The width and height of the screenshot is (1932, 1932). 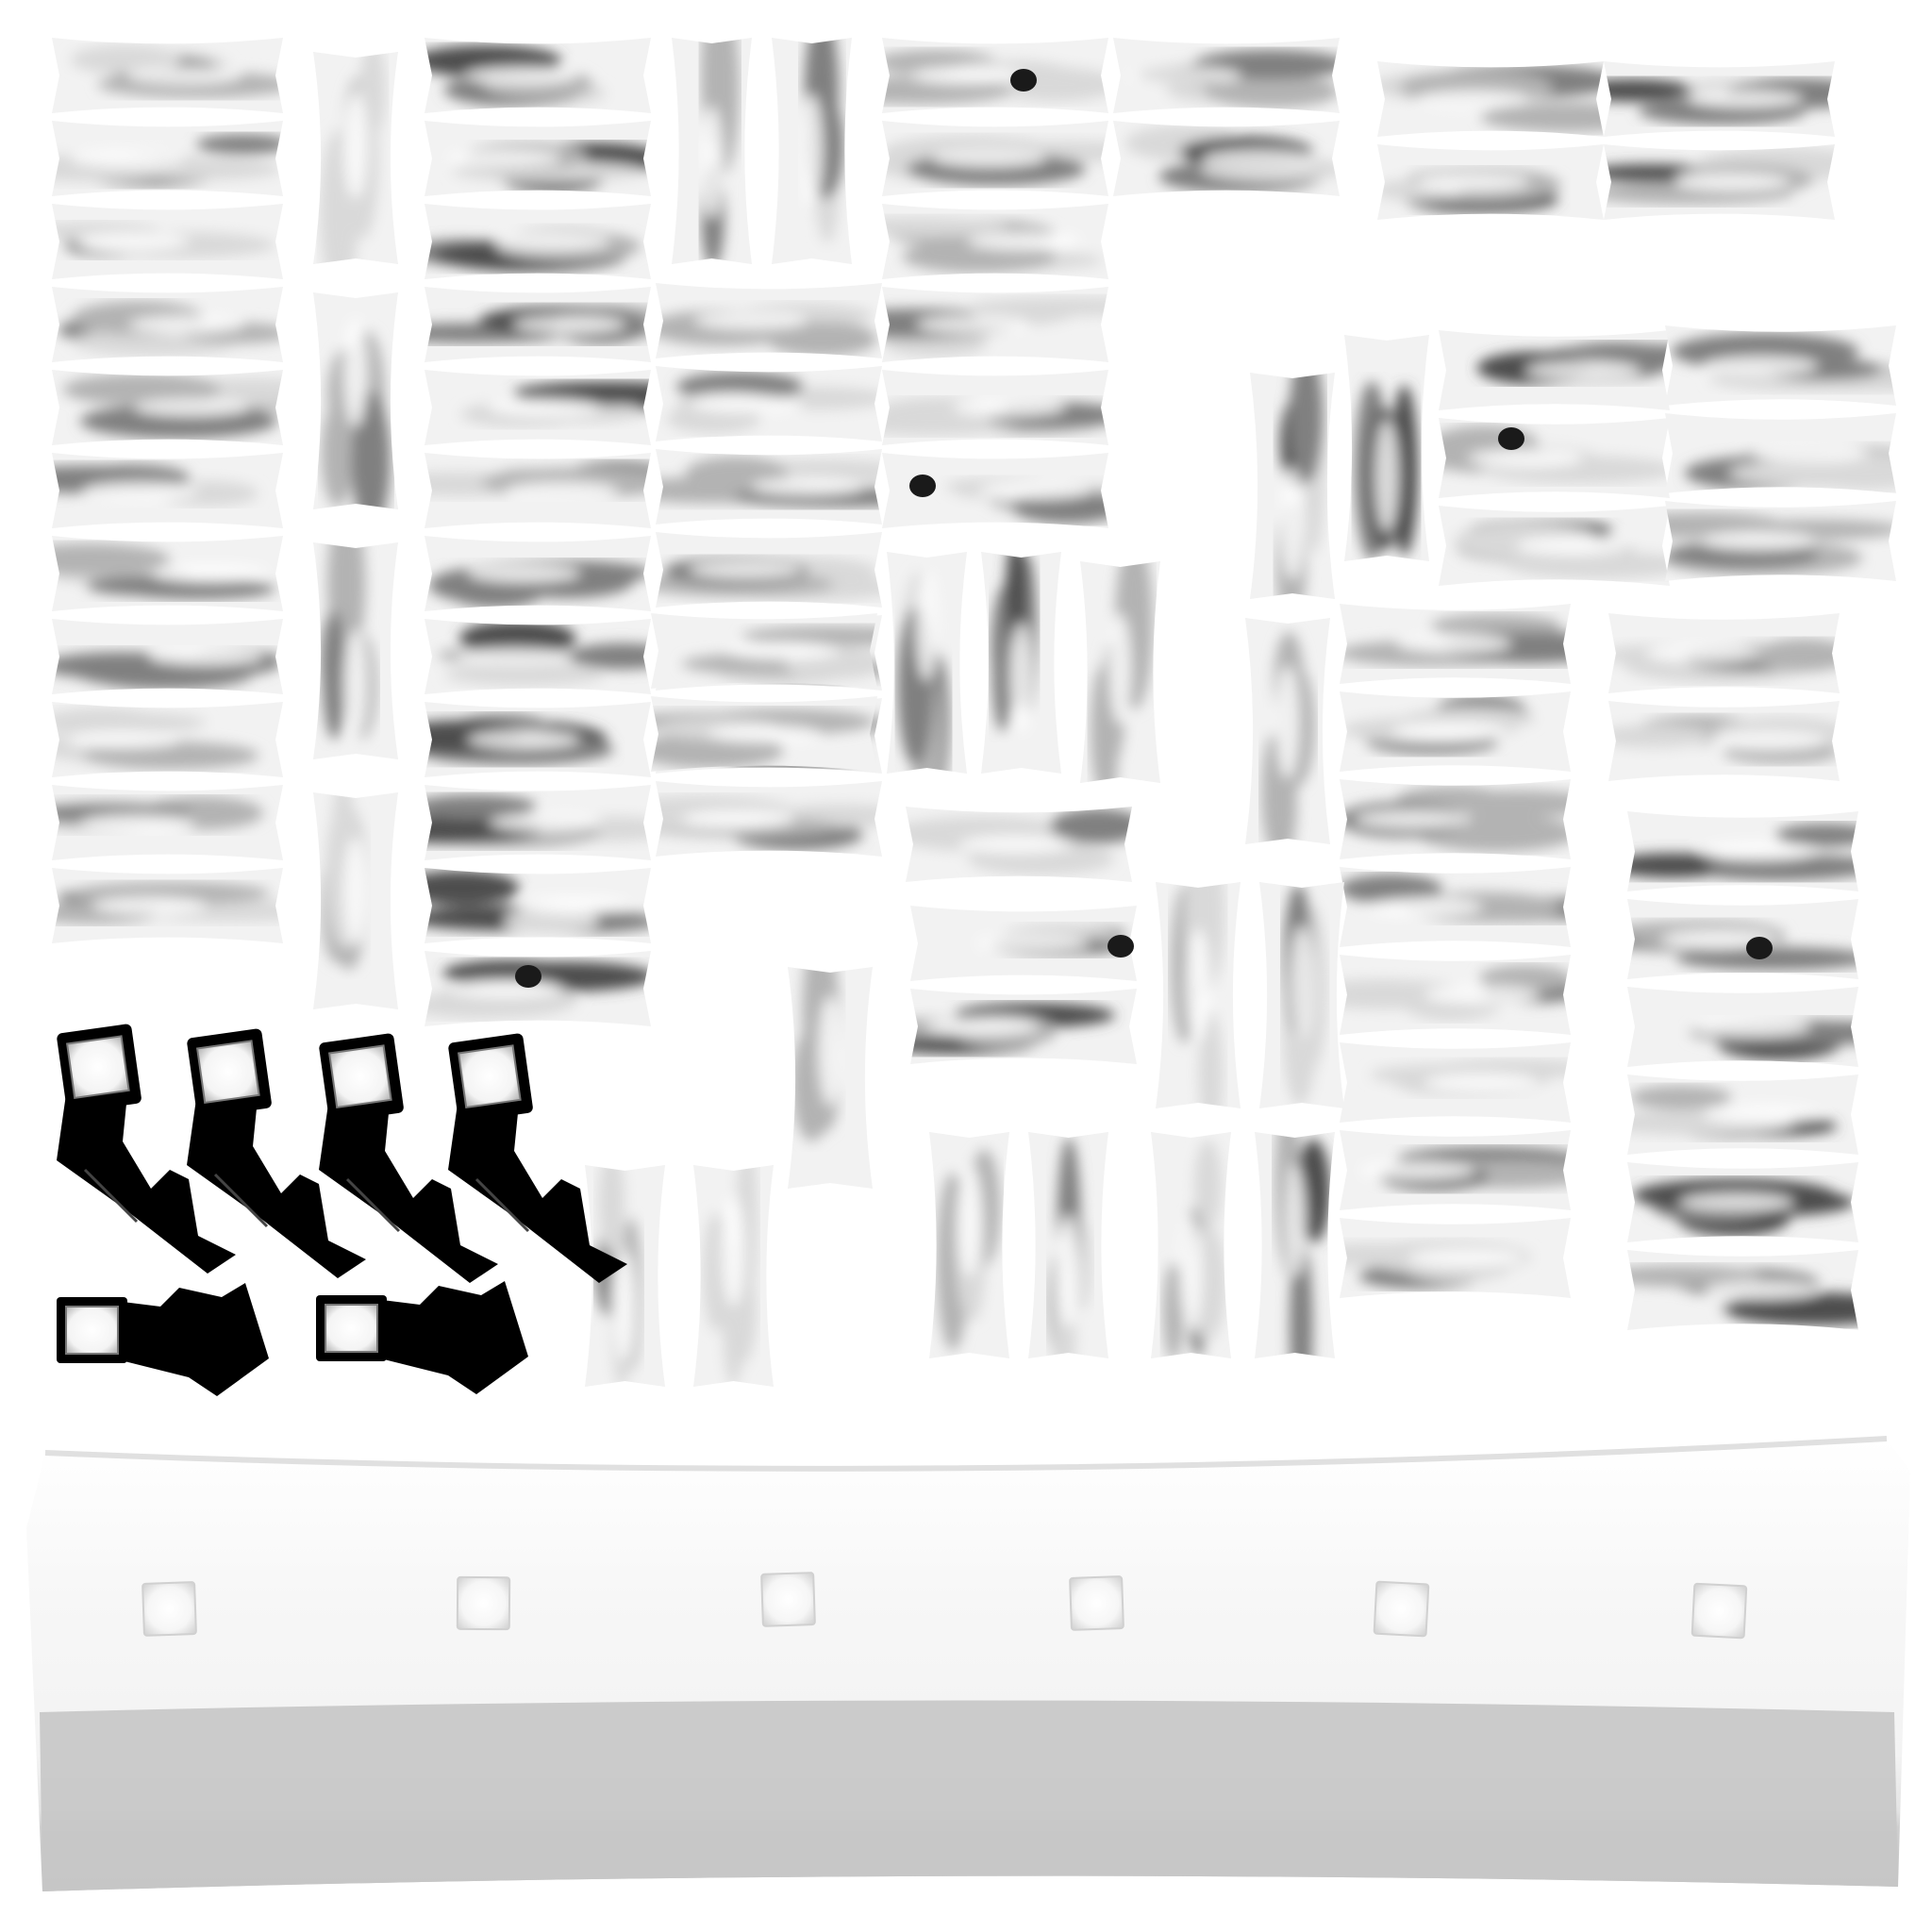 I want to click on bracket-islands, so click(x=342, y=1210).